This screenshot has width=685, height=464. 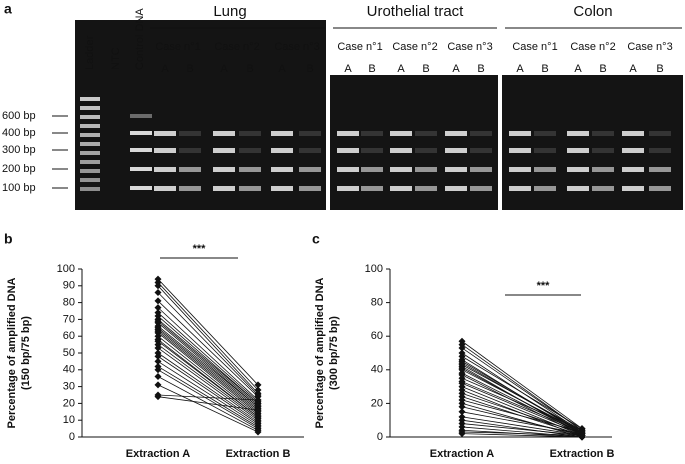 What do you see at coordinates (69, 370) in the screenshot?
I see `y-tick-label: 40` at bounding box center [69, 370].